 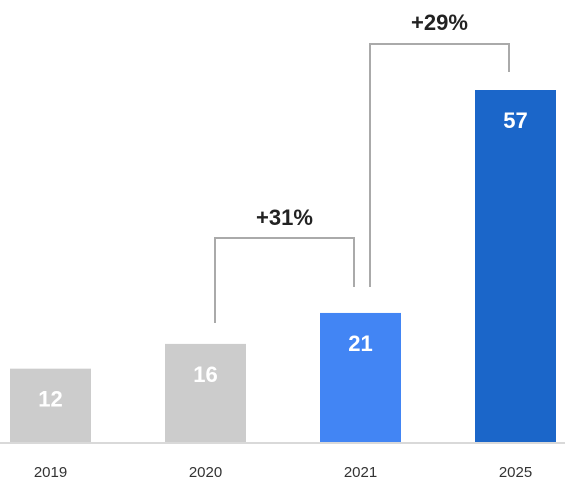 I want to click on growth-label-2020-2021: +31%, so click(x=284, y=217).